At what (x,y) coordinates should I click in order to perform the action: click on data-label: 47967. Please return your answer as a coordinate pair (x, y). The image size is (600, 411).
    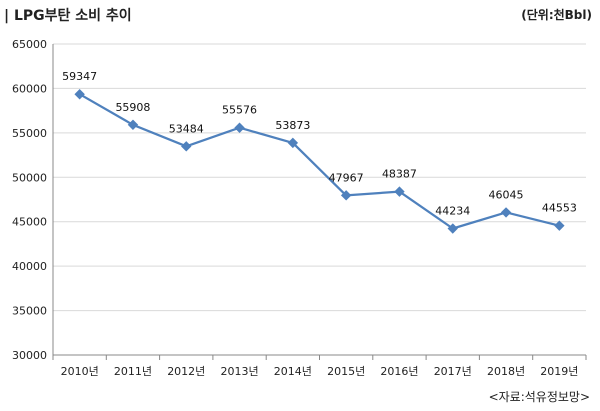
    Looking at the image, I should click on (346, 177).